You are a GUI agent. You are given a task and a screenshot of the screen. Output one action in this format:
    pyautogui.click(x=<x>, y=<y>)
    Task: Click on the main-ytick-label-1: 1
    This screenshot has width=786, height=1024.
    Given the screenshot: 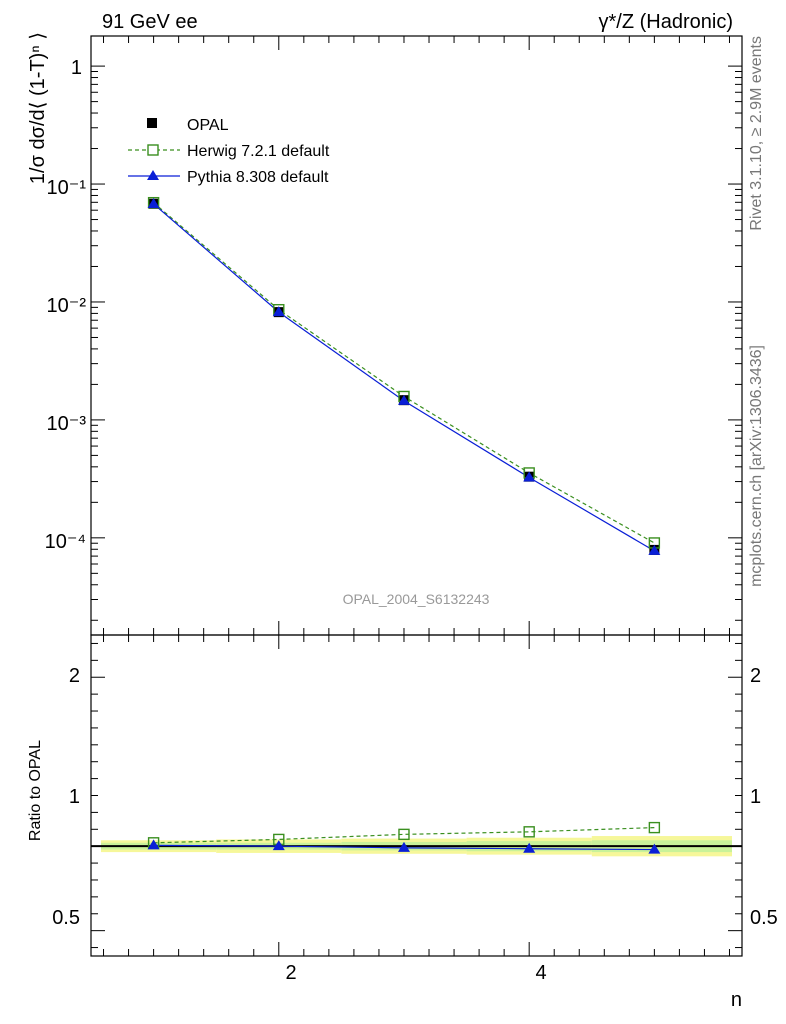 What is the action you would take?
    pyautogui.click(x=76, y=68)
    